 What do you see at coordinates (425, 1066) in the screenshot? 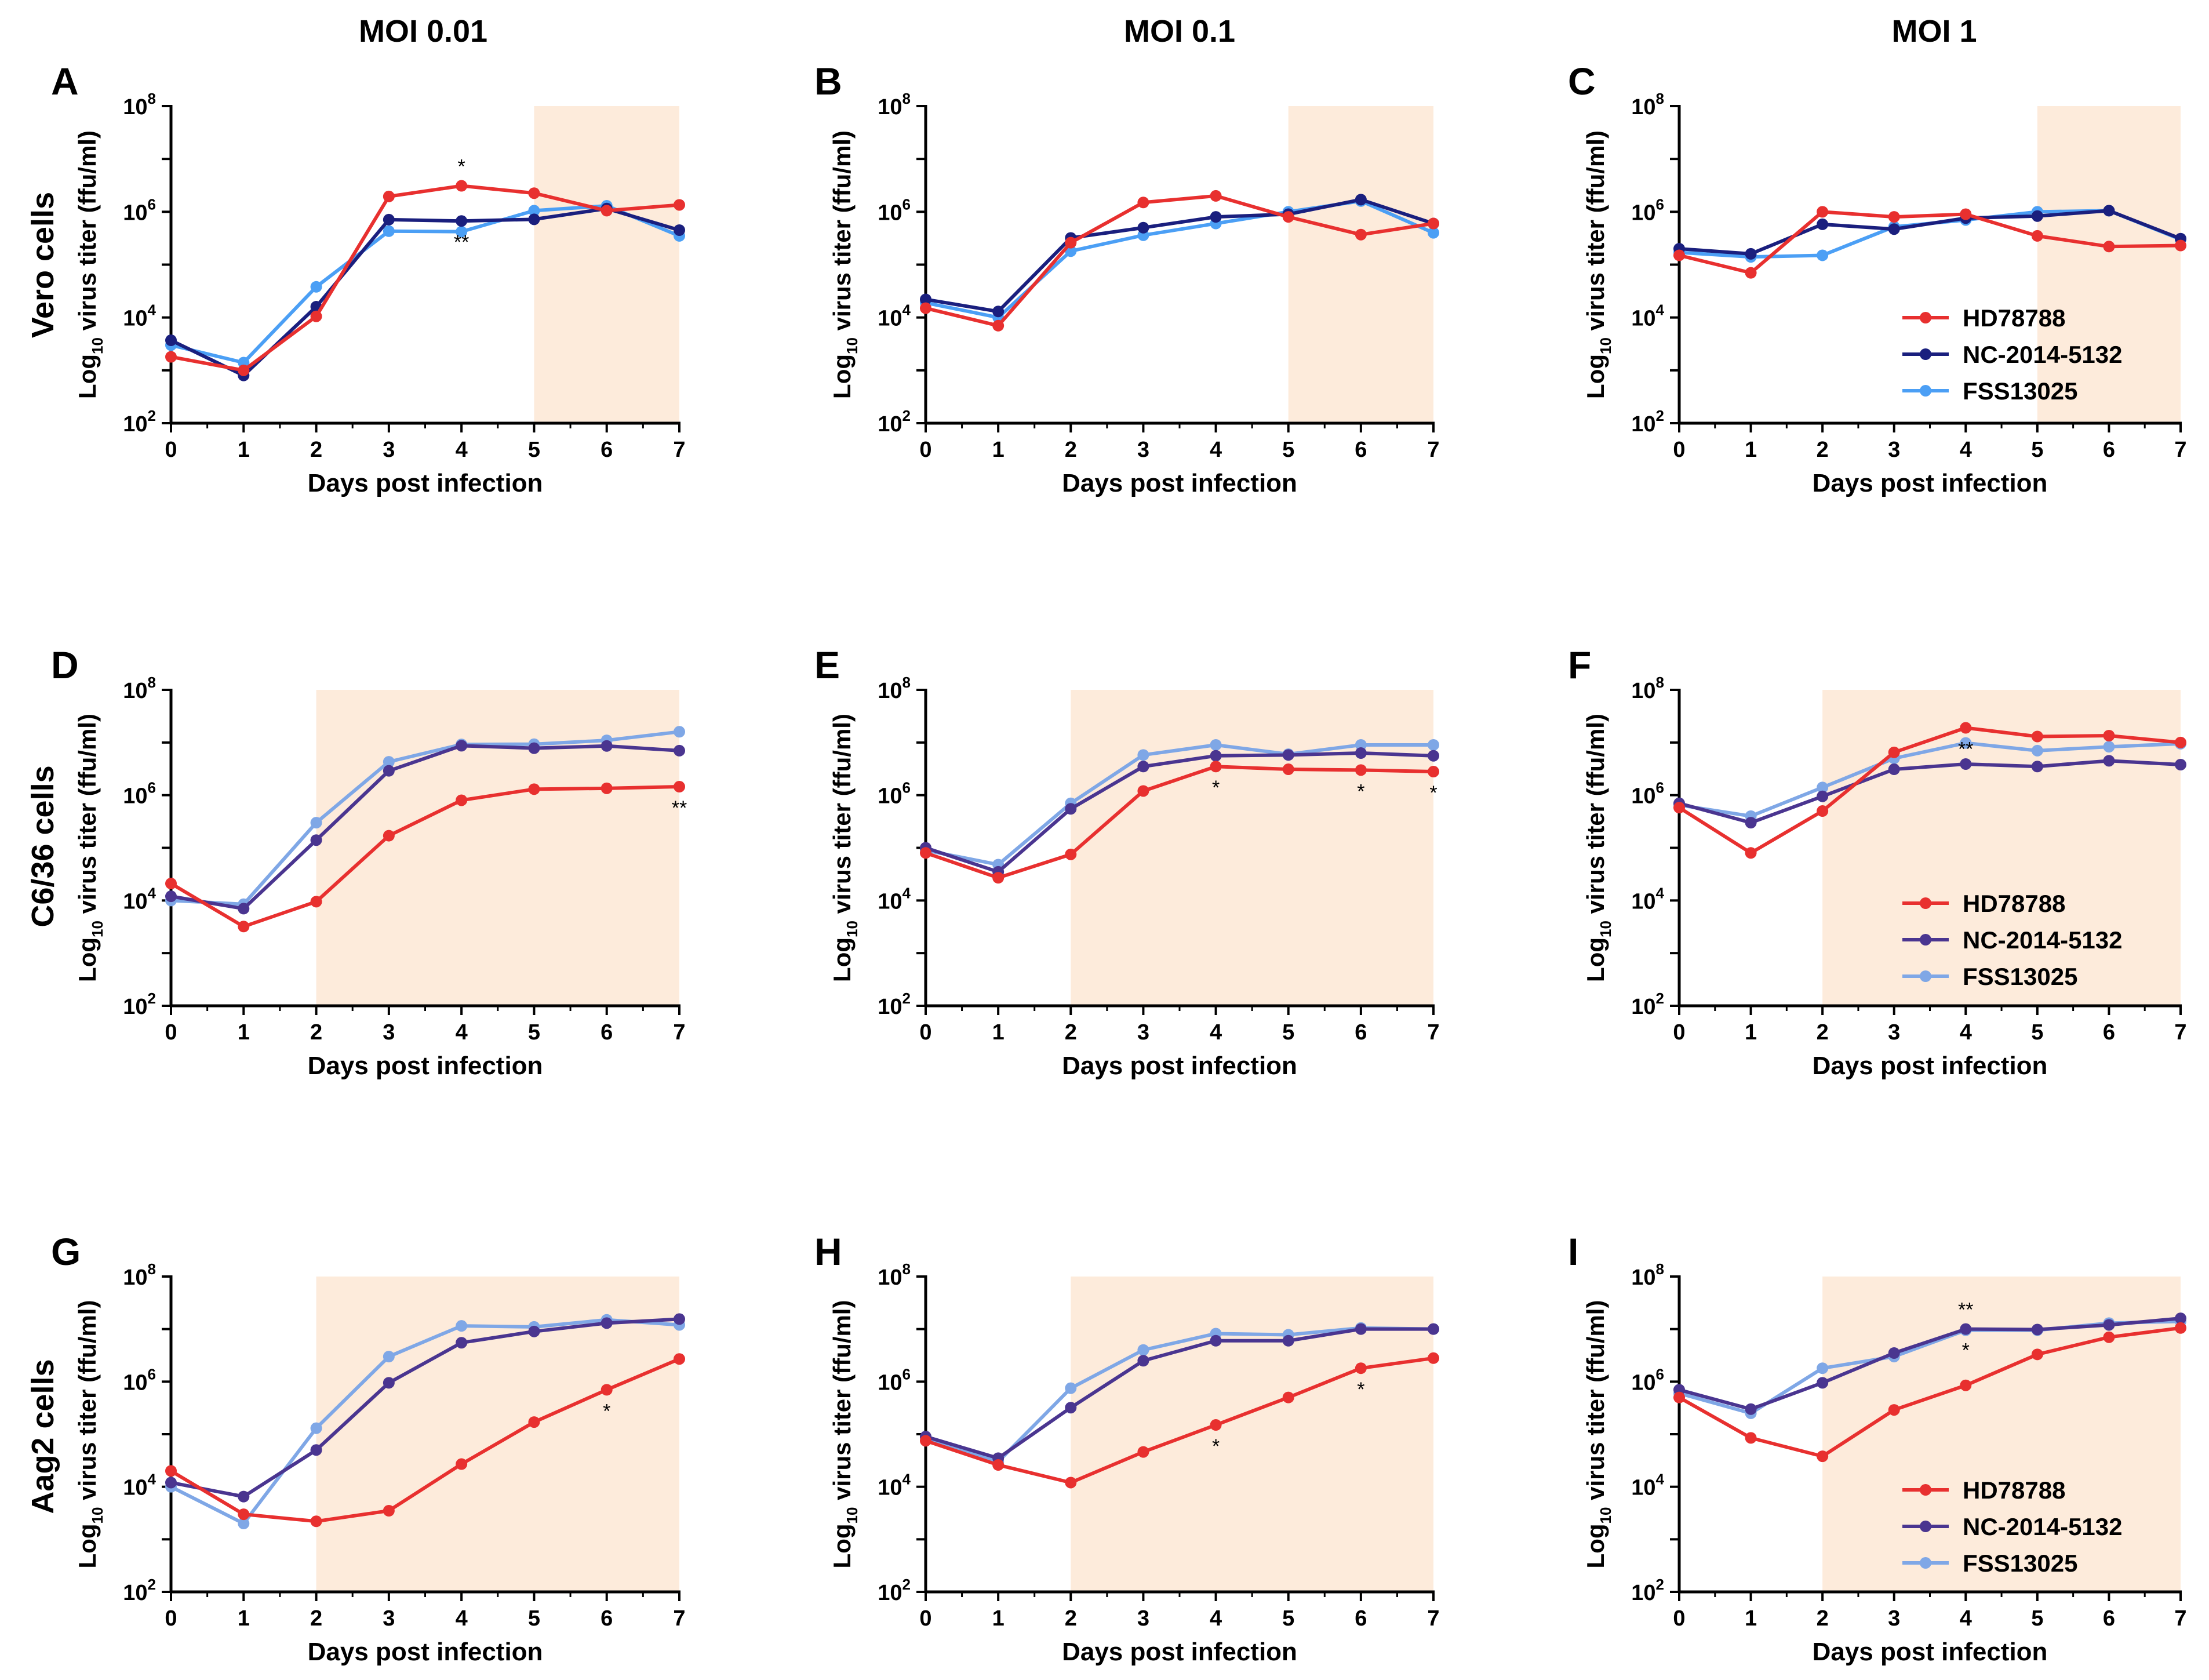
I see `x-axis-label: Days post infection` at bounding box center [425, 1066].